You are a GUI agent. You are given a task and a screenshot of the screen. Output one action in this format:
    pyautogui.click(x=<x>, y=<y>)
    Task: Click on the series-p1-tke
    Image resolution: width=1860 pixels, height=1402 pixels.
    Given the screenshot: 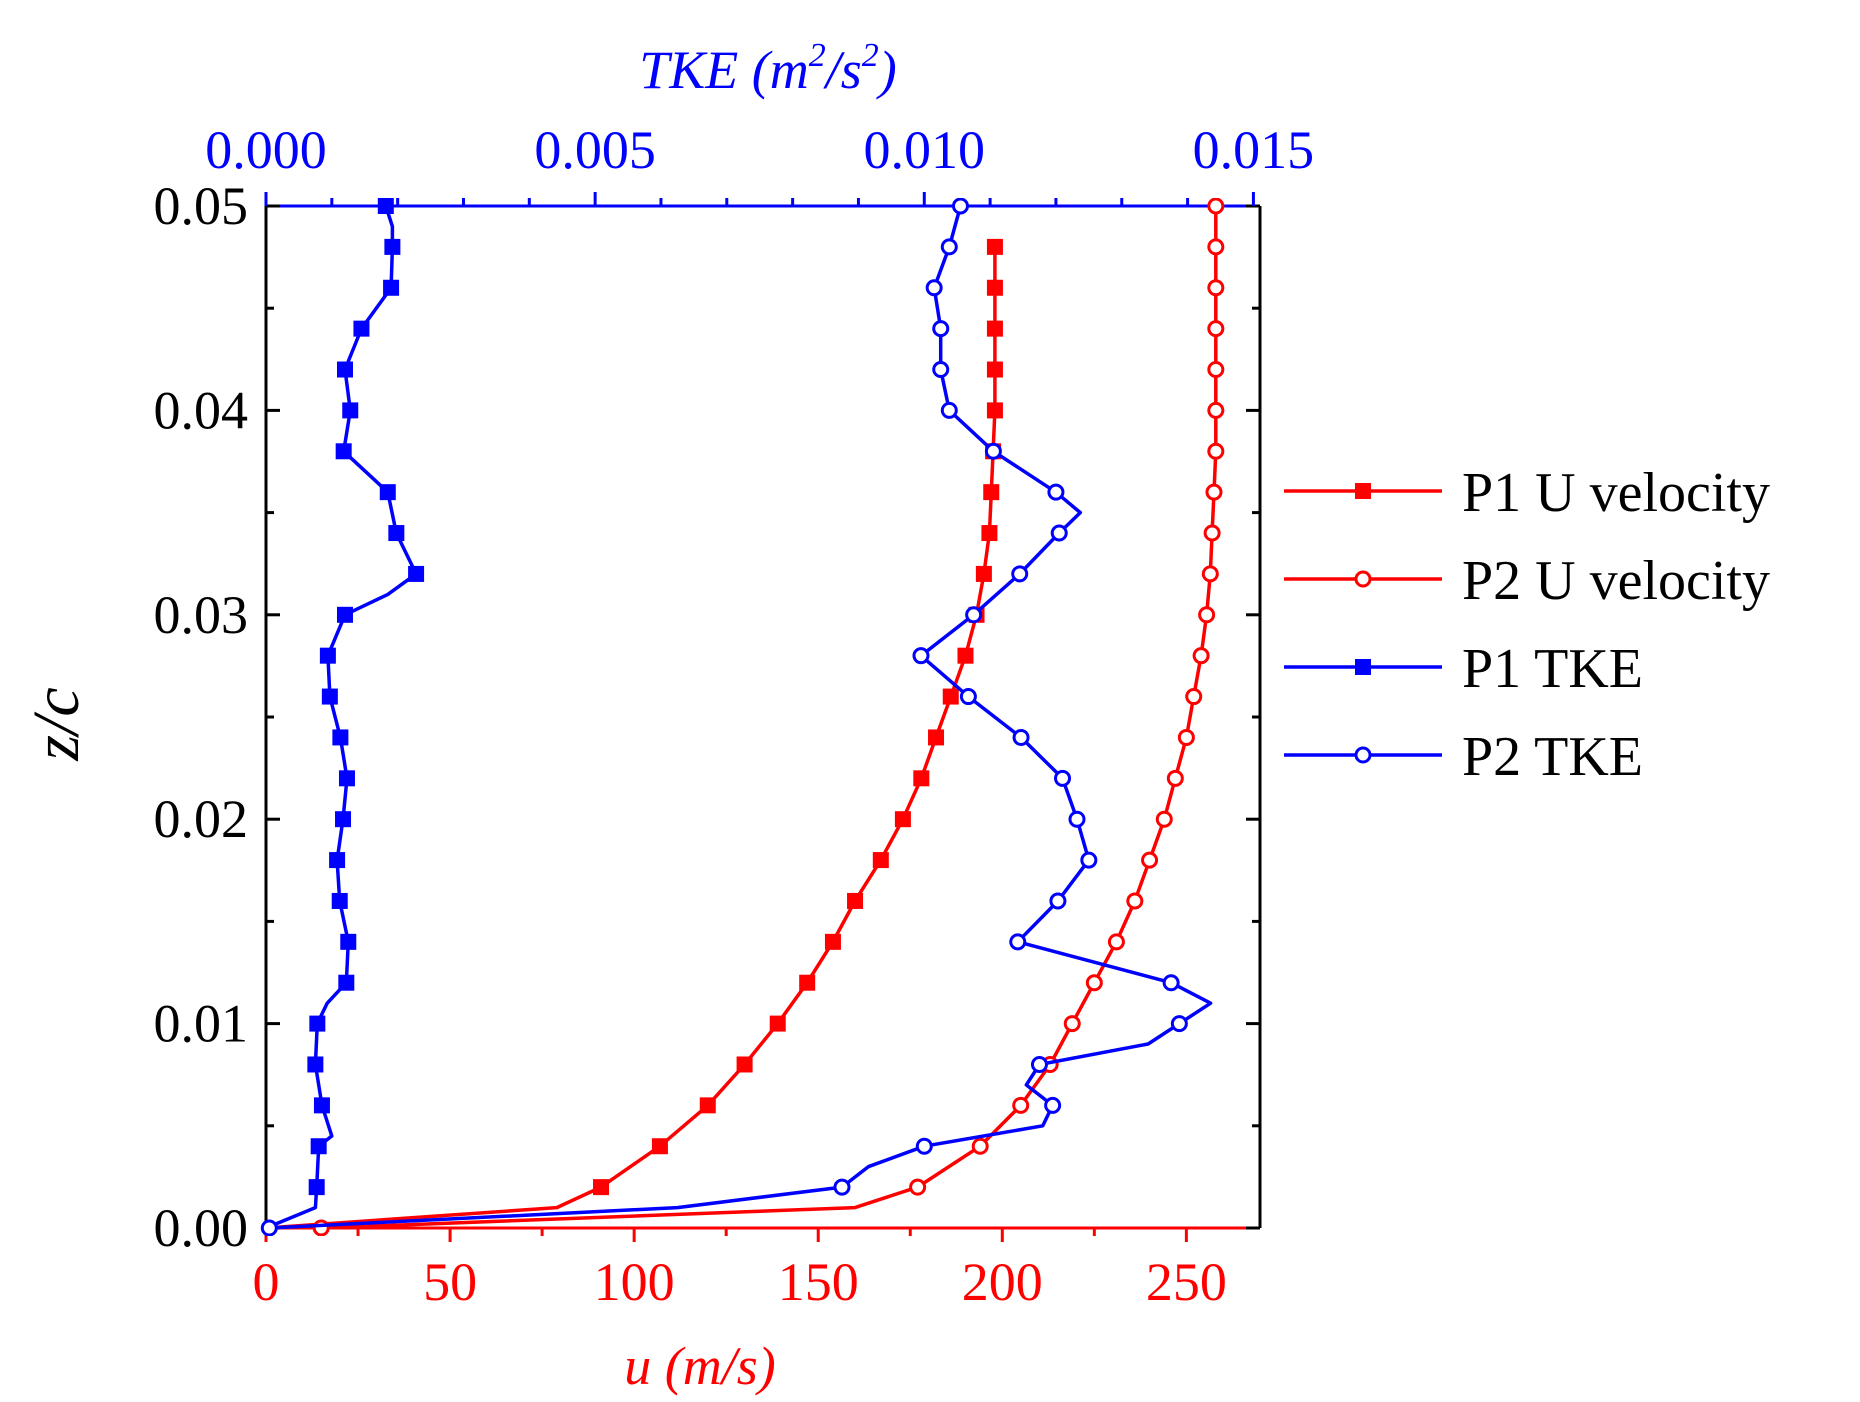 What is the action you would take?
    pyautogui.click(x=345, y=714)
    